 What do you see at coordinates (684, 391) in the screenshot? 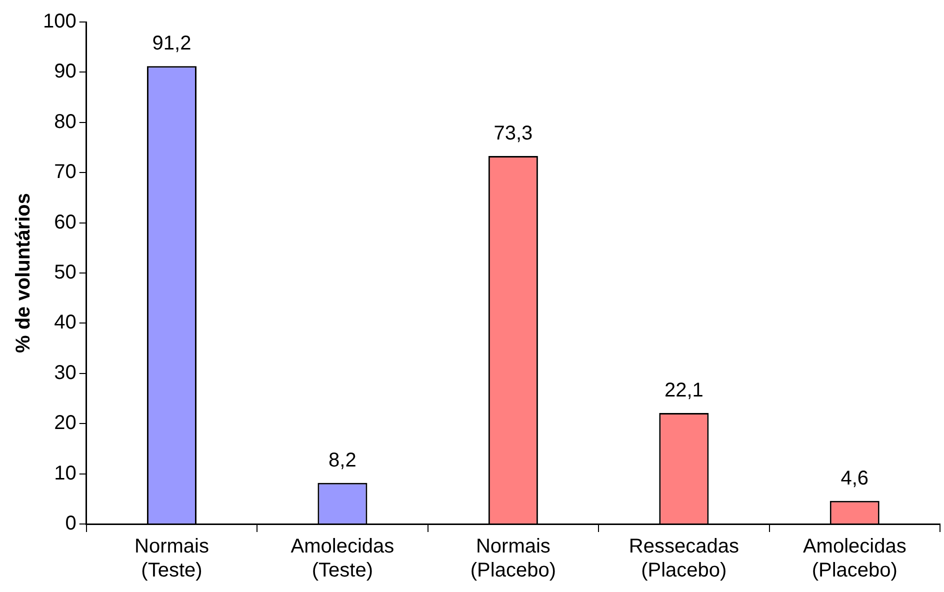
I see `data-label: 22,1` at bounding box center [684, 391].